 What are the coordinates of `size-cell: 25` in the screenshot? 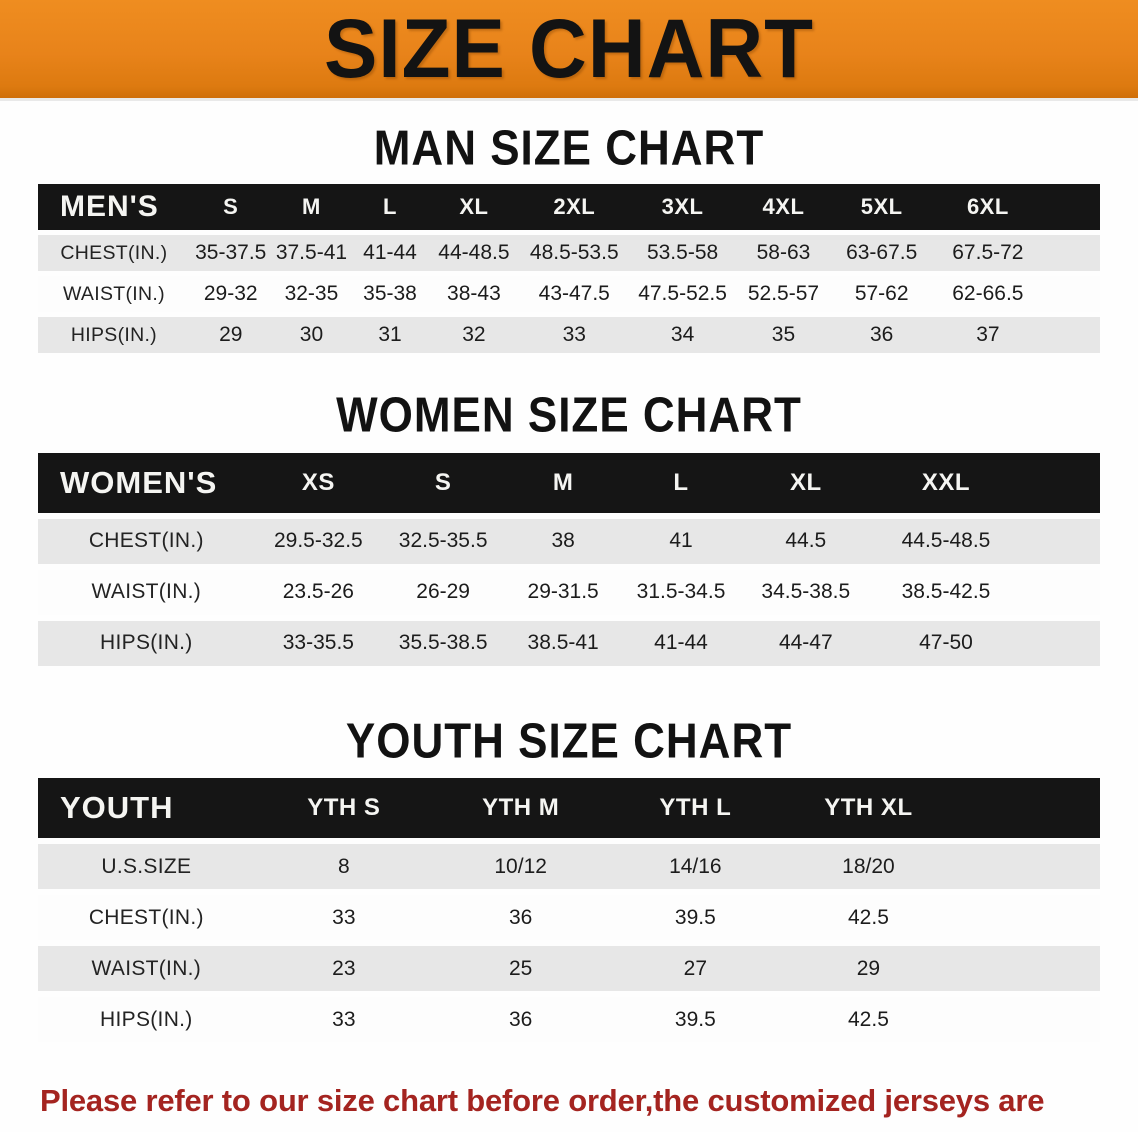 It's located at (521, 969).